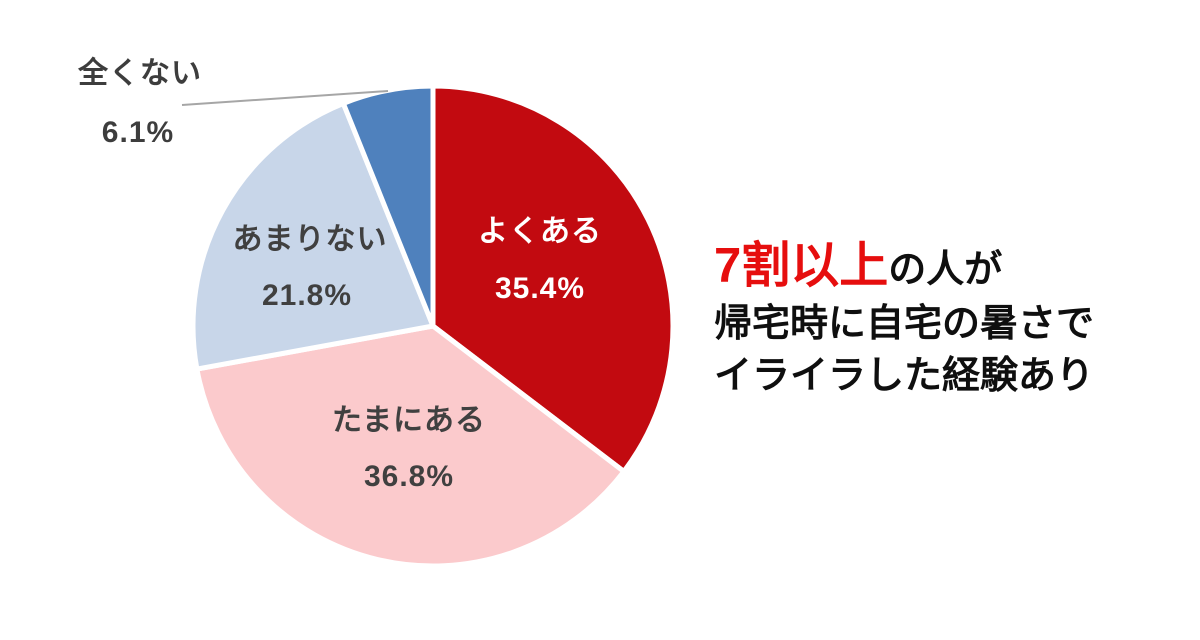 This screenshot has height=640, width=1200. Describe the element at coordinates (307, 295) in the screenshot. I see `slice-pct-amarinai: 21.8%` at that location.